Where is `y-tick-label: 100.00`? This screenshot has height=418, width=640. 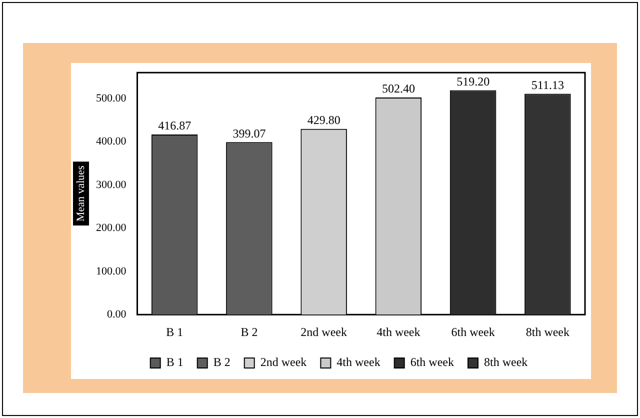 y-tick-label: 100.00 is located at coordinates (111, 271).